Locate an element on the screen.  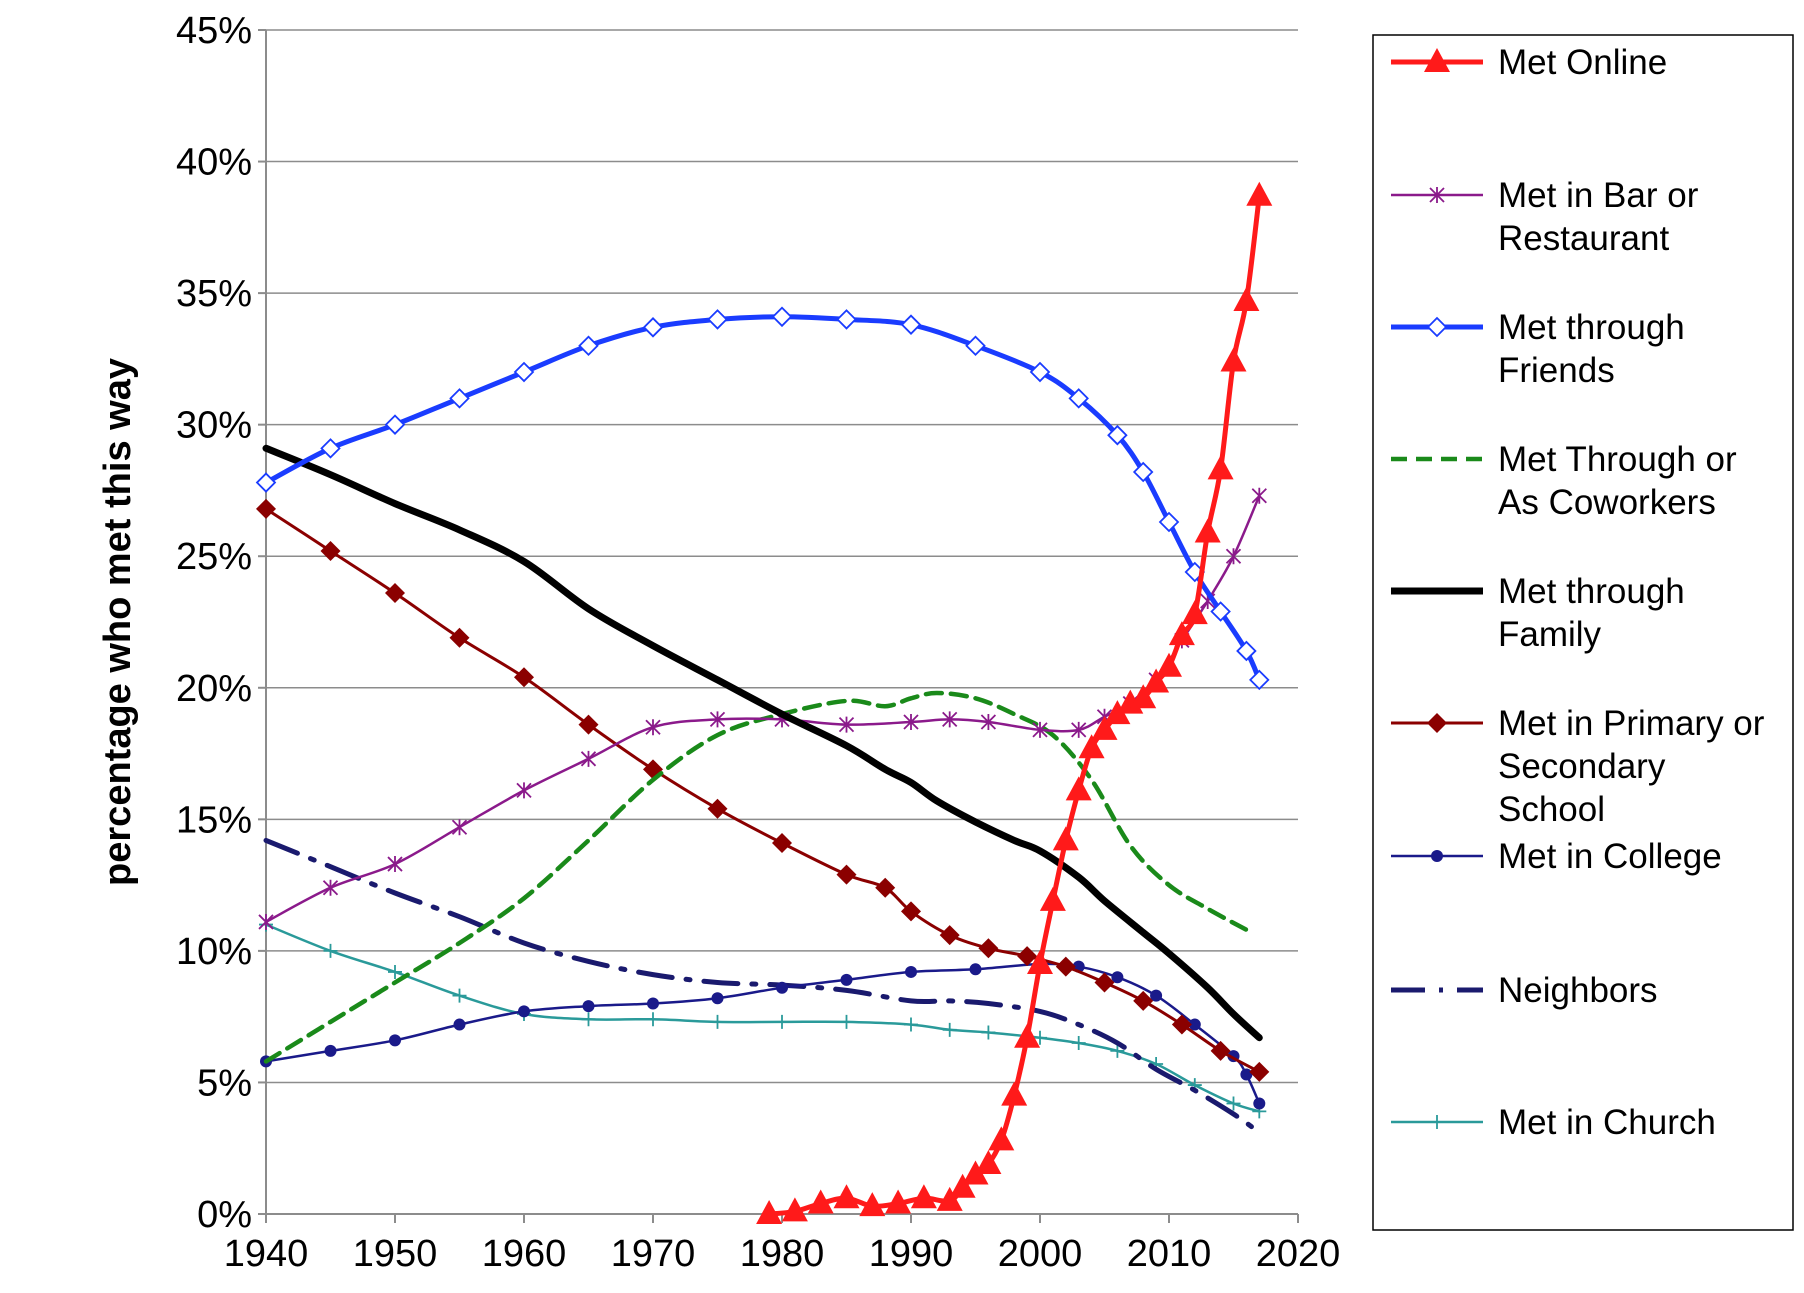
legend-marker-church is located at coordinates (1437, 1122).